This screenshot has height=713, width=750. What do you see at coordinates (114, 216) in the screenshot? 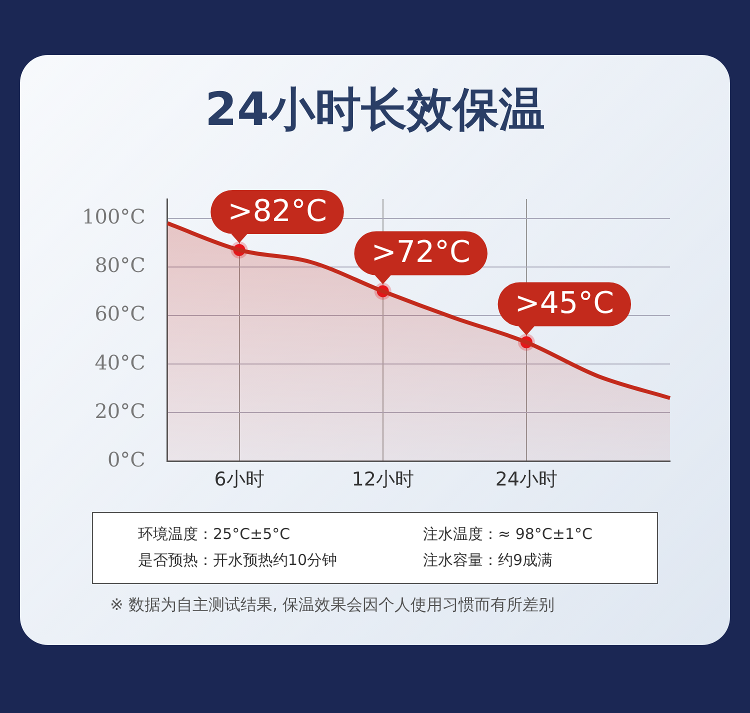
I see `y-tick-label: 100°C` at bounding box center [114, 216].